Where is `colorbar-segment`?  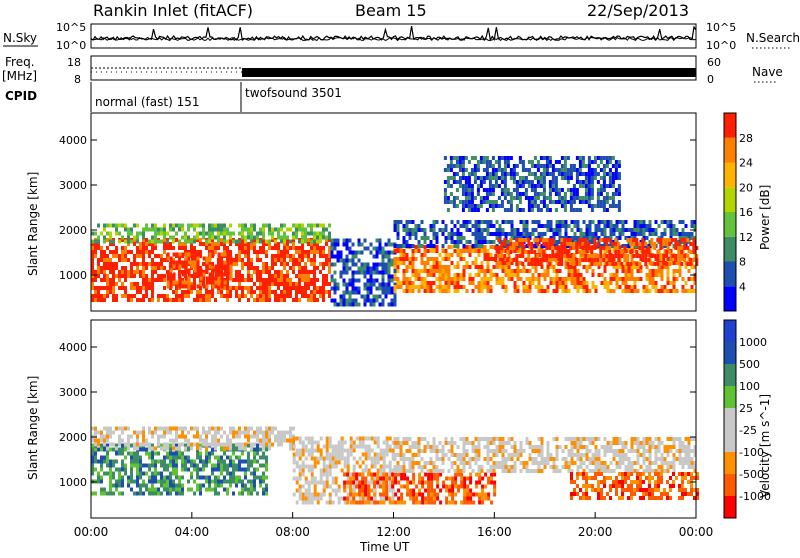 colorbar-segment is located at coordinates (730, 274).